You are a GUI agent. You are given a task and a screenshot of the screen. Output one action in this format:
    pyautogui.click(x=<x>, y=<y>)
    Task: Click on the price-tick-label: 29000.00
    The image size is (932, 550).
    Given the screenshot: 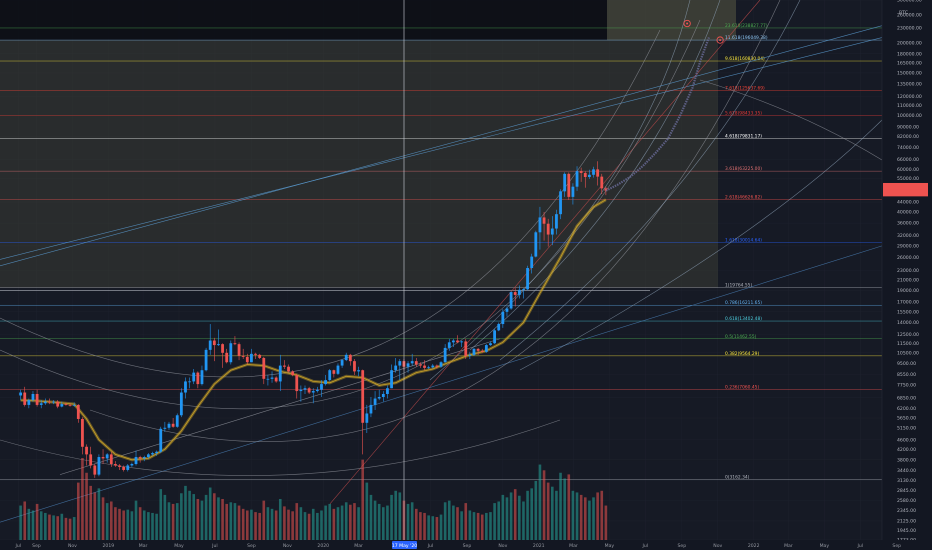 What is the action you would take?
    pyautogui.click(x=908, y=246)
    